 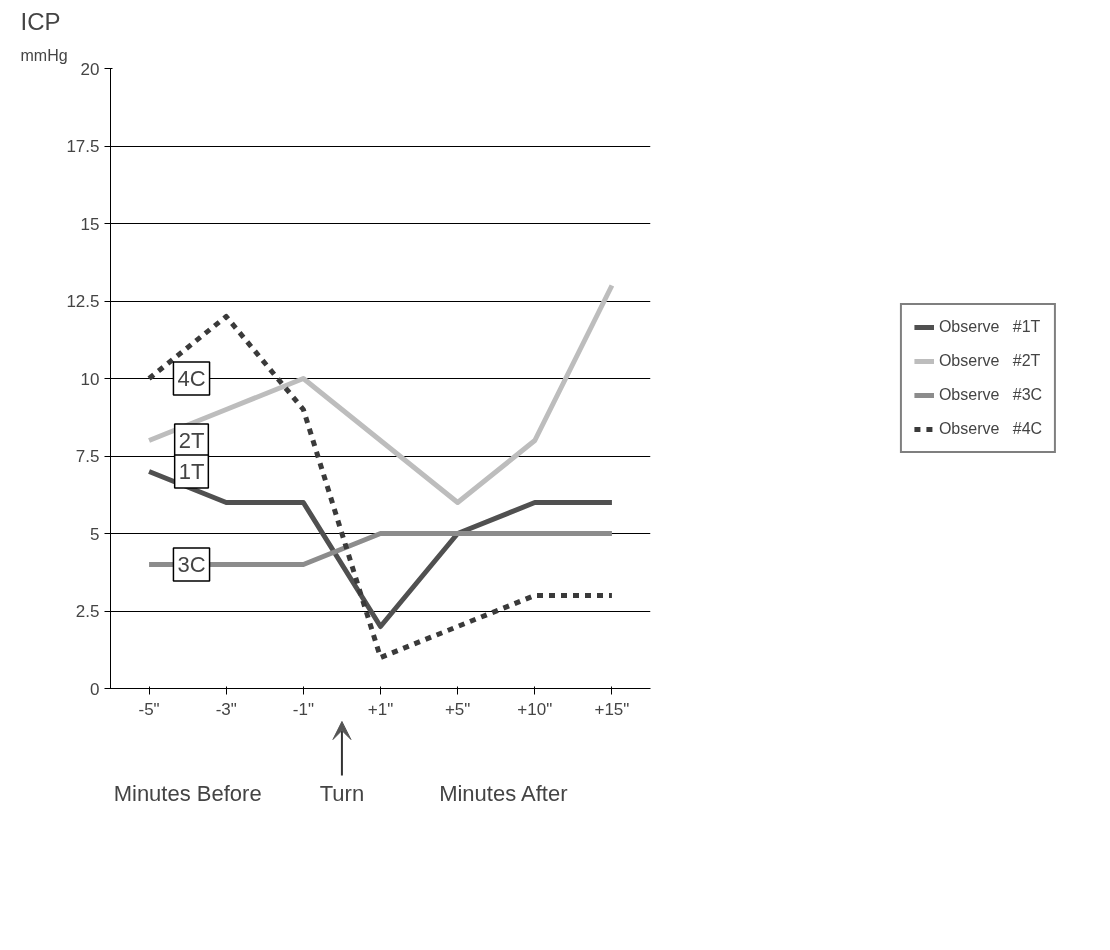 I want to click on x-tick-label: +15", so click(x=612, y=709).